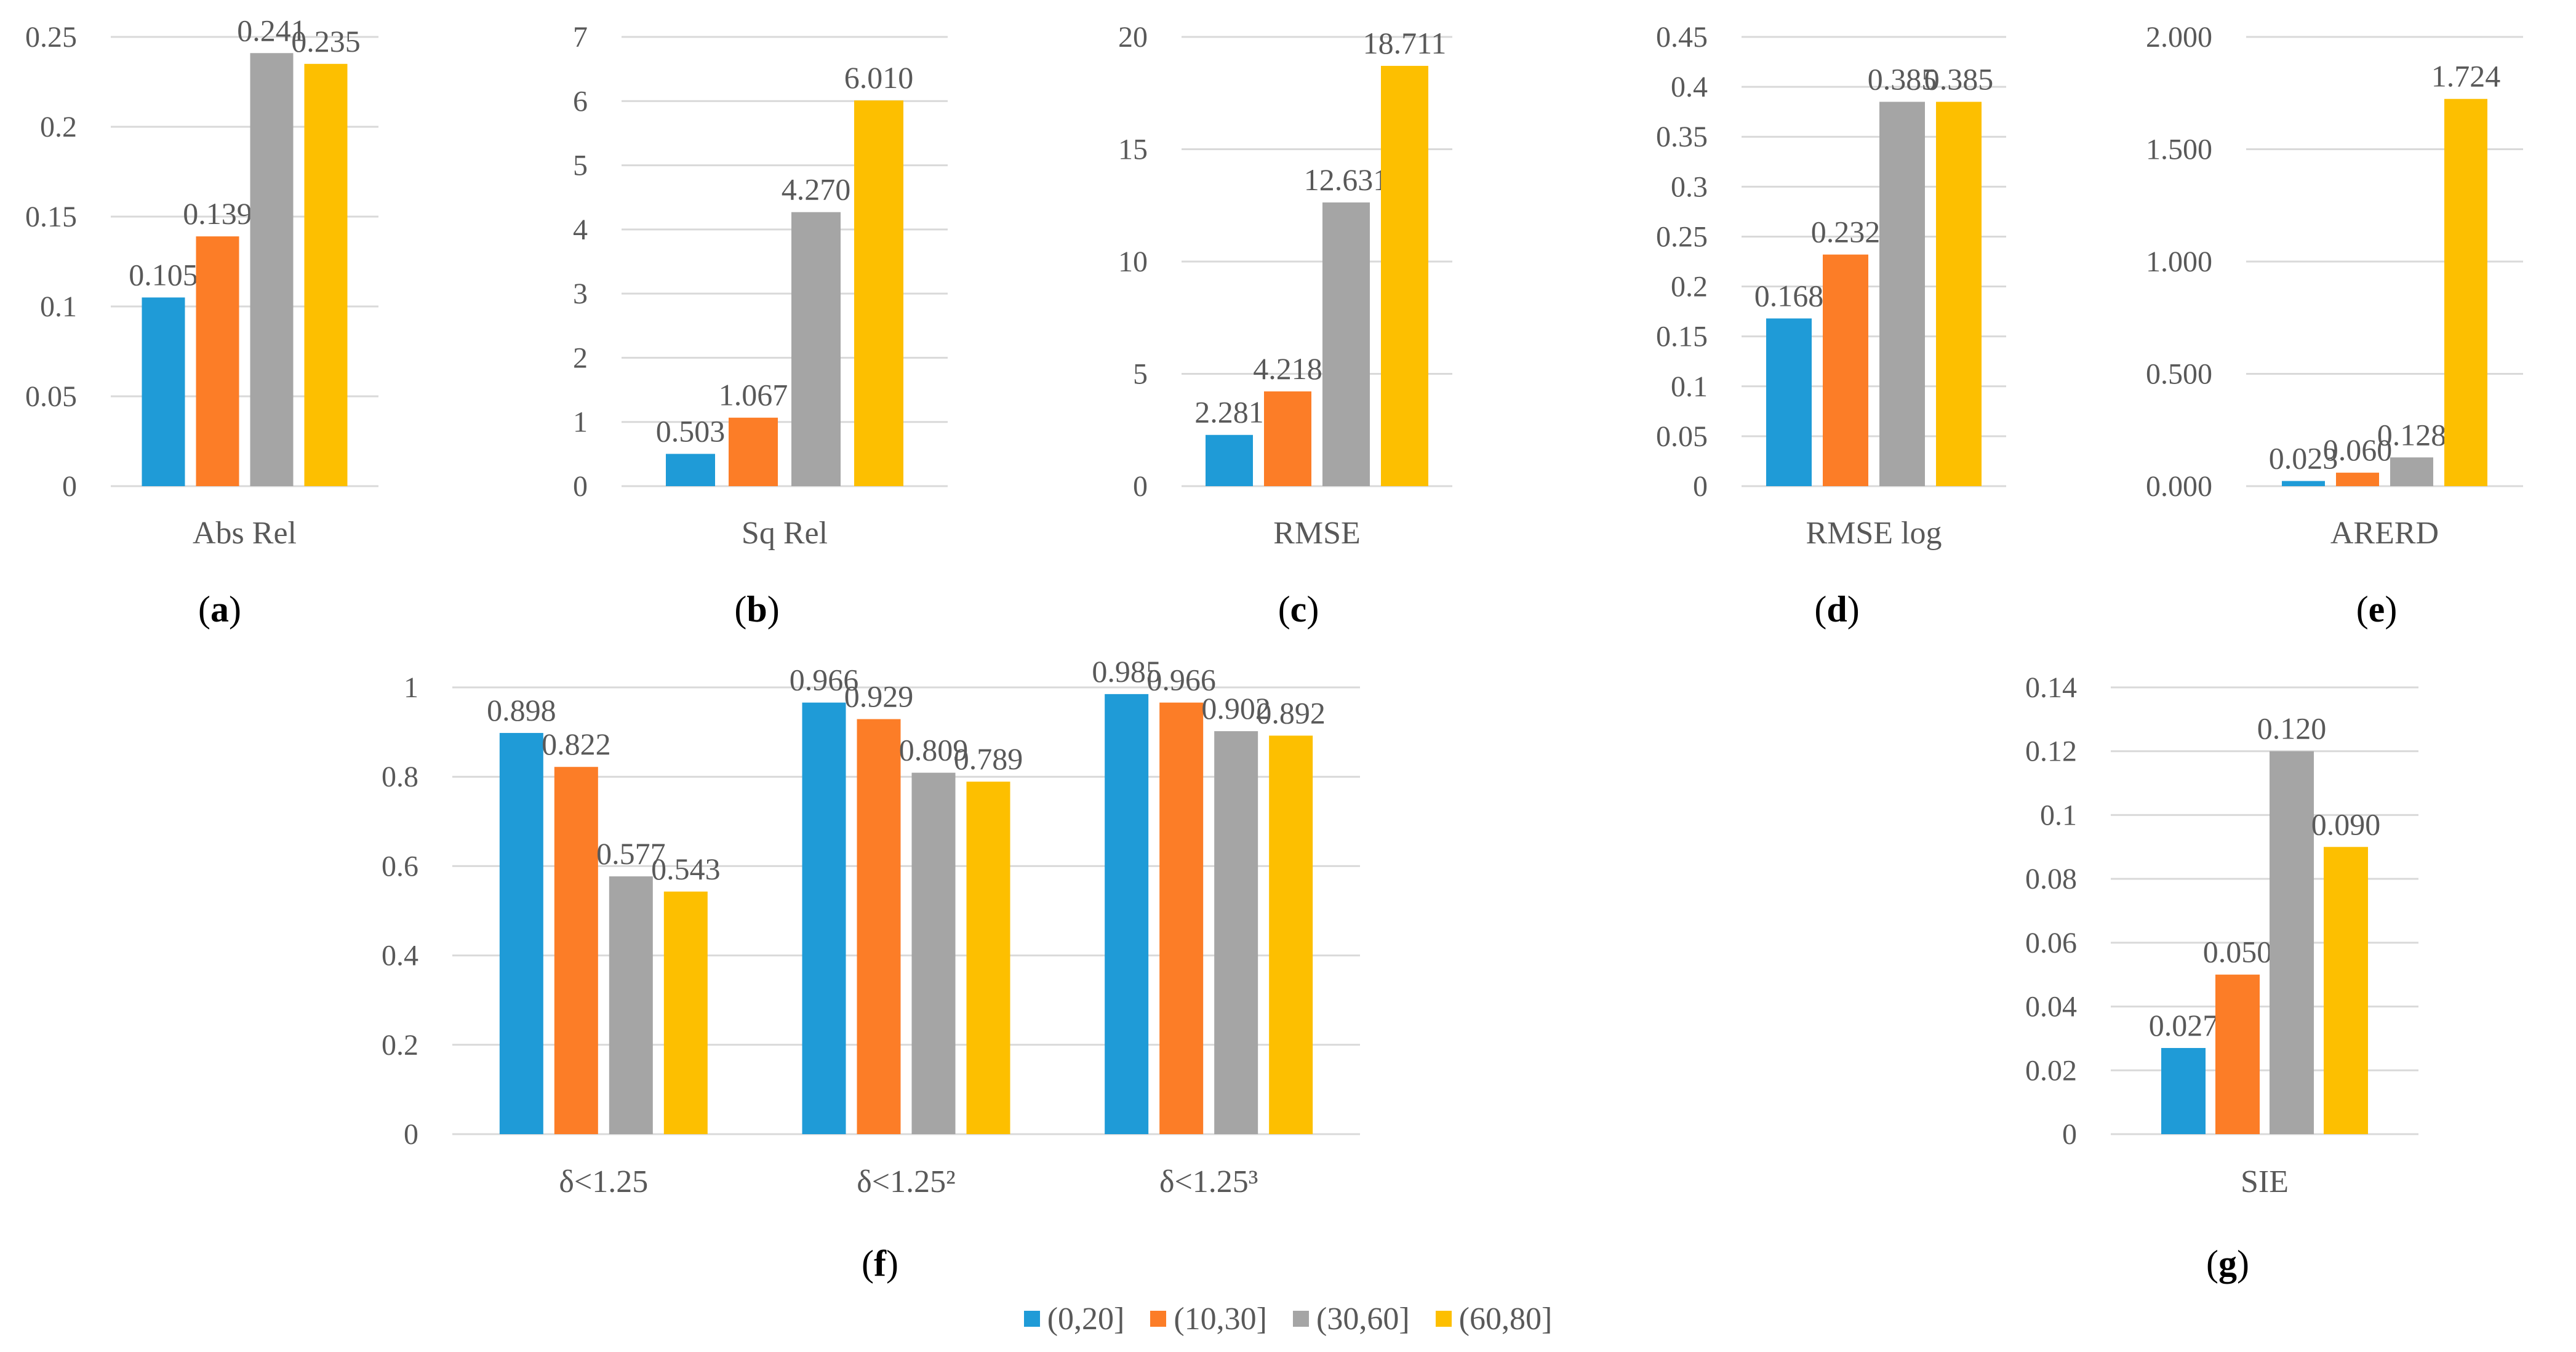 This screenshot has height=1352, width=2576. What do you see at coordinates (1133, 150) in the screenshot?
I see `y-tick-label: 15` at bounding box center [1133, 150].